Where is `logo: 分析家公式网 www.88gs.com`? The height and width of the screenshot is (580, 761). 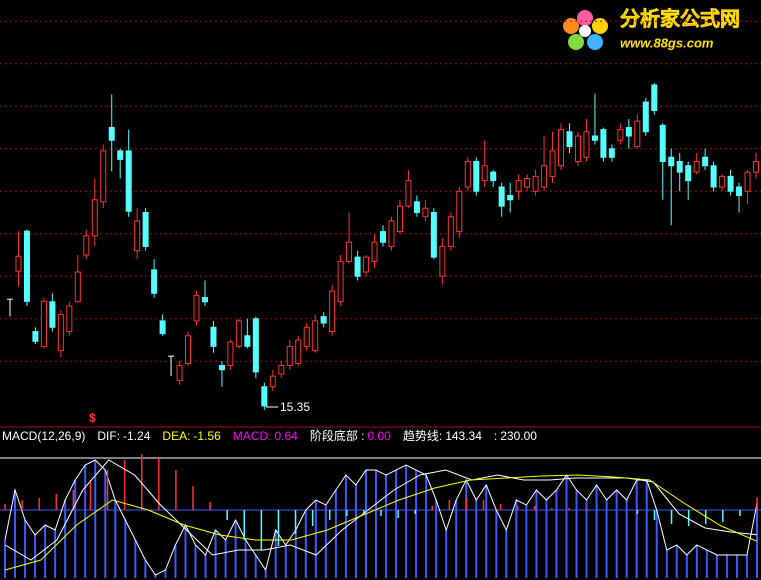 logo: 分析家公式网 www.88gs.com is located at coordinates (651, 28).